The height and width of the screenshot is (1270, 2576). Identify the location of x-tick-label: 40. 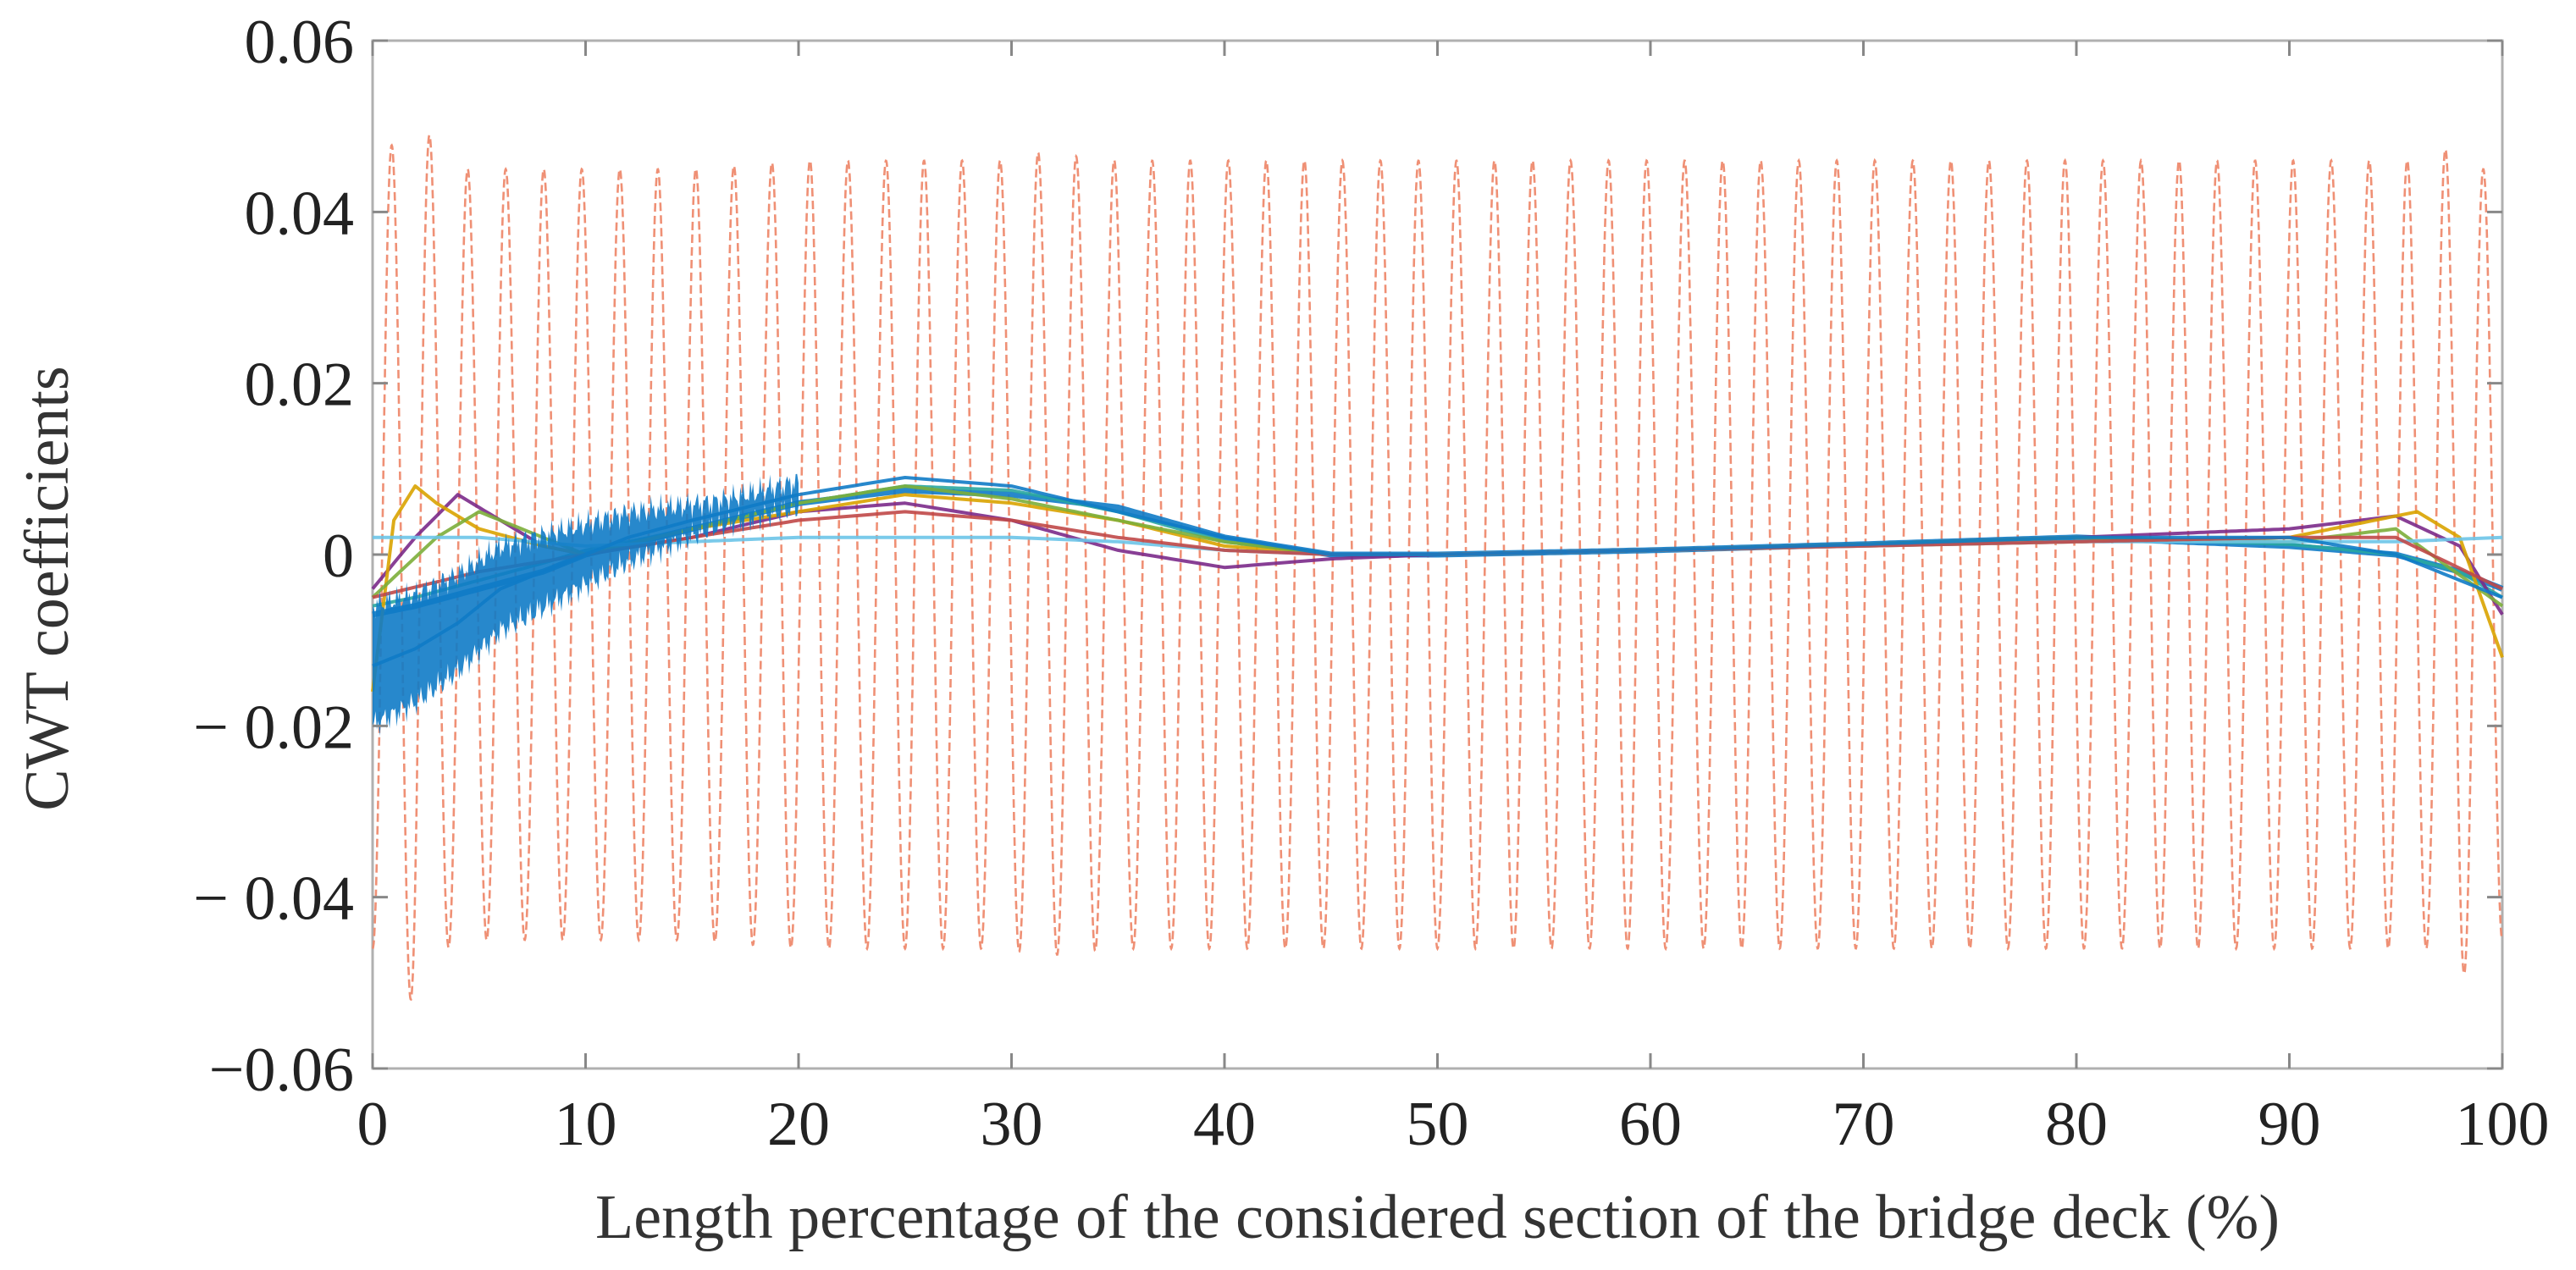
(1225, 1124).